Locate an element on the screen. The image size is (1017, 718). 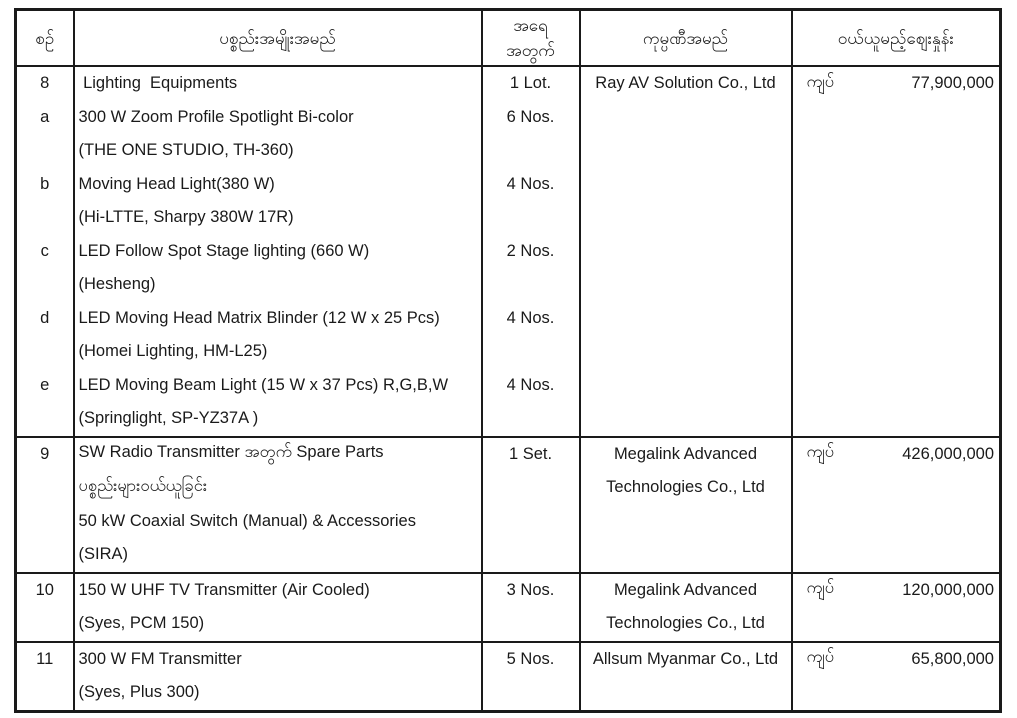
item-line: (Hesheng) is located at coordinates (117, 284).